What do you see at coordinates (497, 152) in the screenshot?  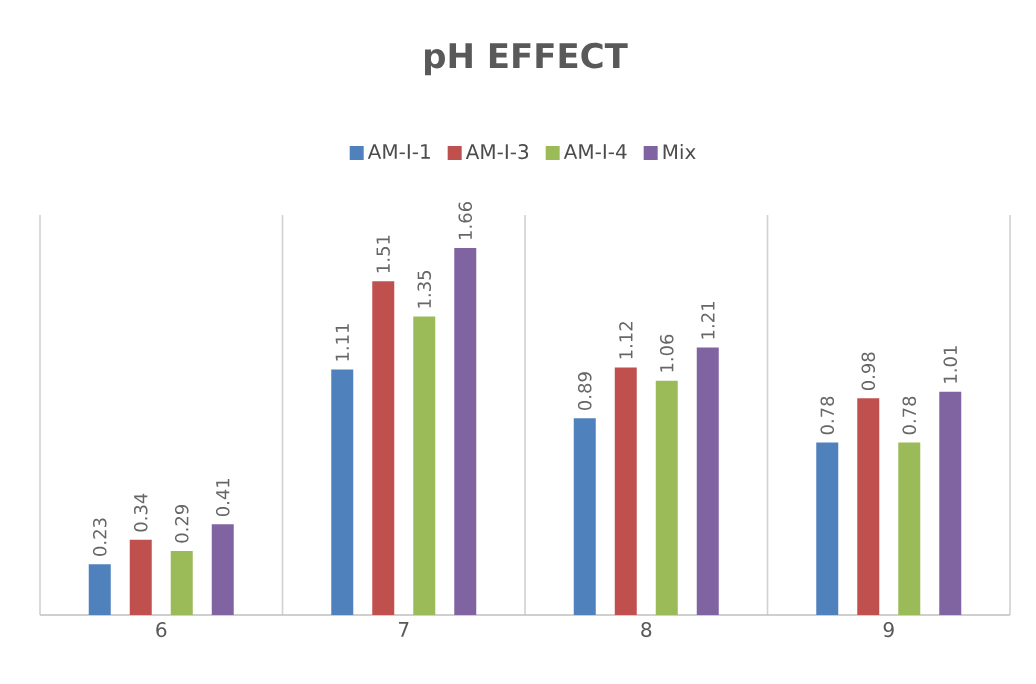 I see `legend-label: AM-I-3` at bounding box center [497, 152].